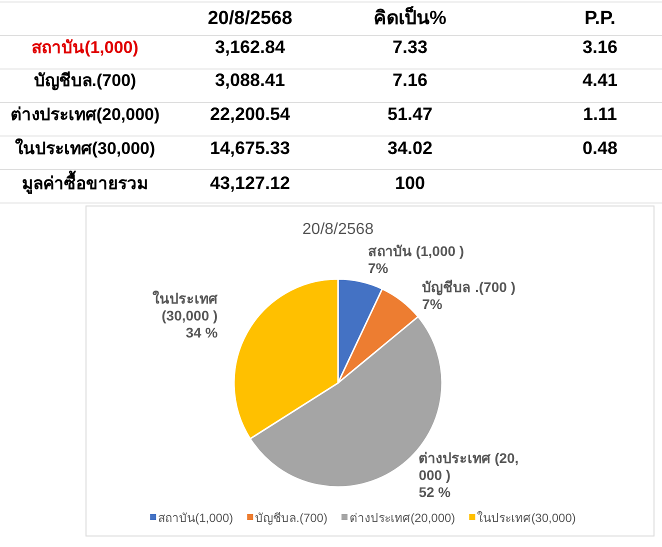 The width and height of the screenshot is (662, 547). Describe the element at coordinates (600, 47) in the screenshot. I see `text: 3.16` at that location.